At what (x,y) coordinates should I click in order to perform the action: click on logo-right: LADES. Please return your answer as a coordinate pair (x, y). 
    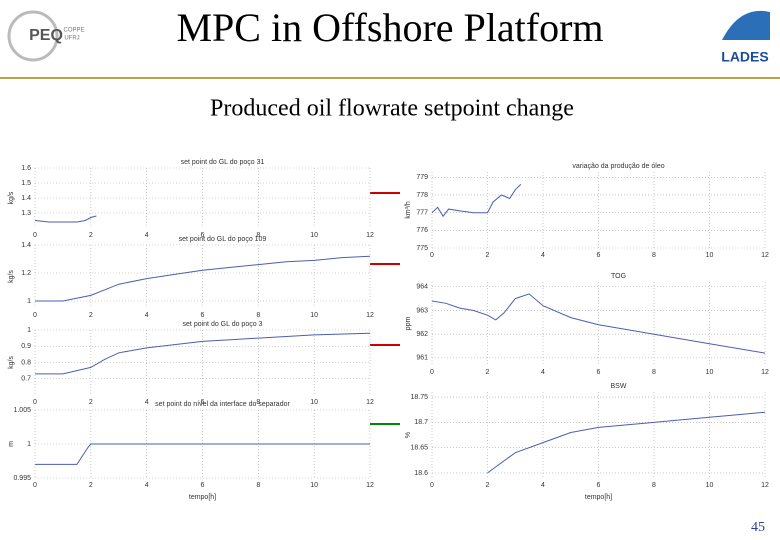
    Looking at the image, I should click on (745, 37).